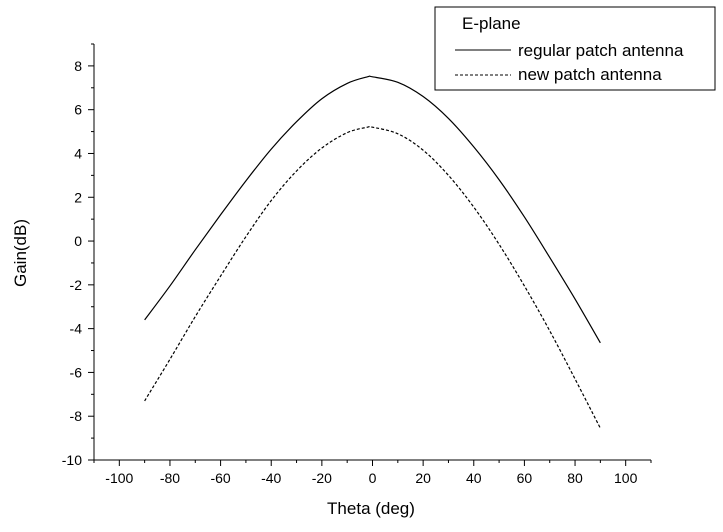 This screenshot has width=723, height=532. Describe the element at coordinates (373, 478) in the screenshot. I see `x-tick-label: 0` at that location.